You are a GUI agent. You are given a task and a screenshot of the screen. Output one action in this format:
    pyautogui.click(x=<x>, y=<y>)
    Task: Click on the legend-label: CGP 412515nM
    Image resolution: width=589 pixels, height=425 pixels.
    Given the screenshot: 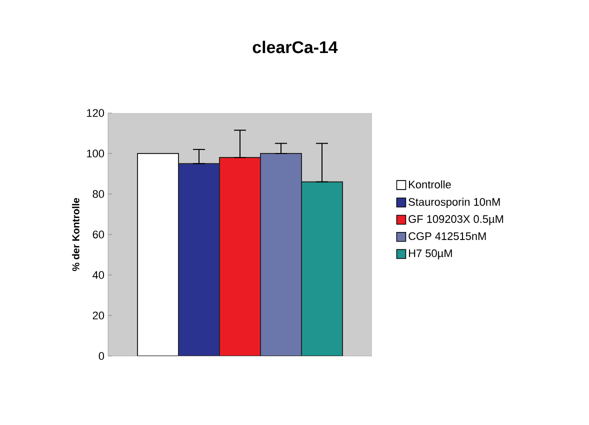 What is the action you would take?
    pyautogui.click(x=447, y=236)
    